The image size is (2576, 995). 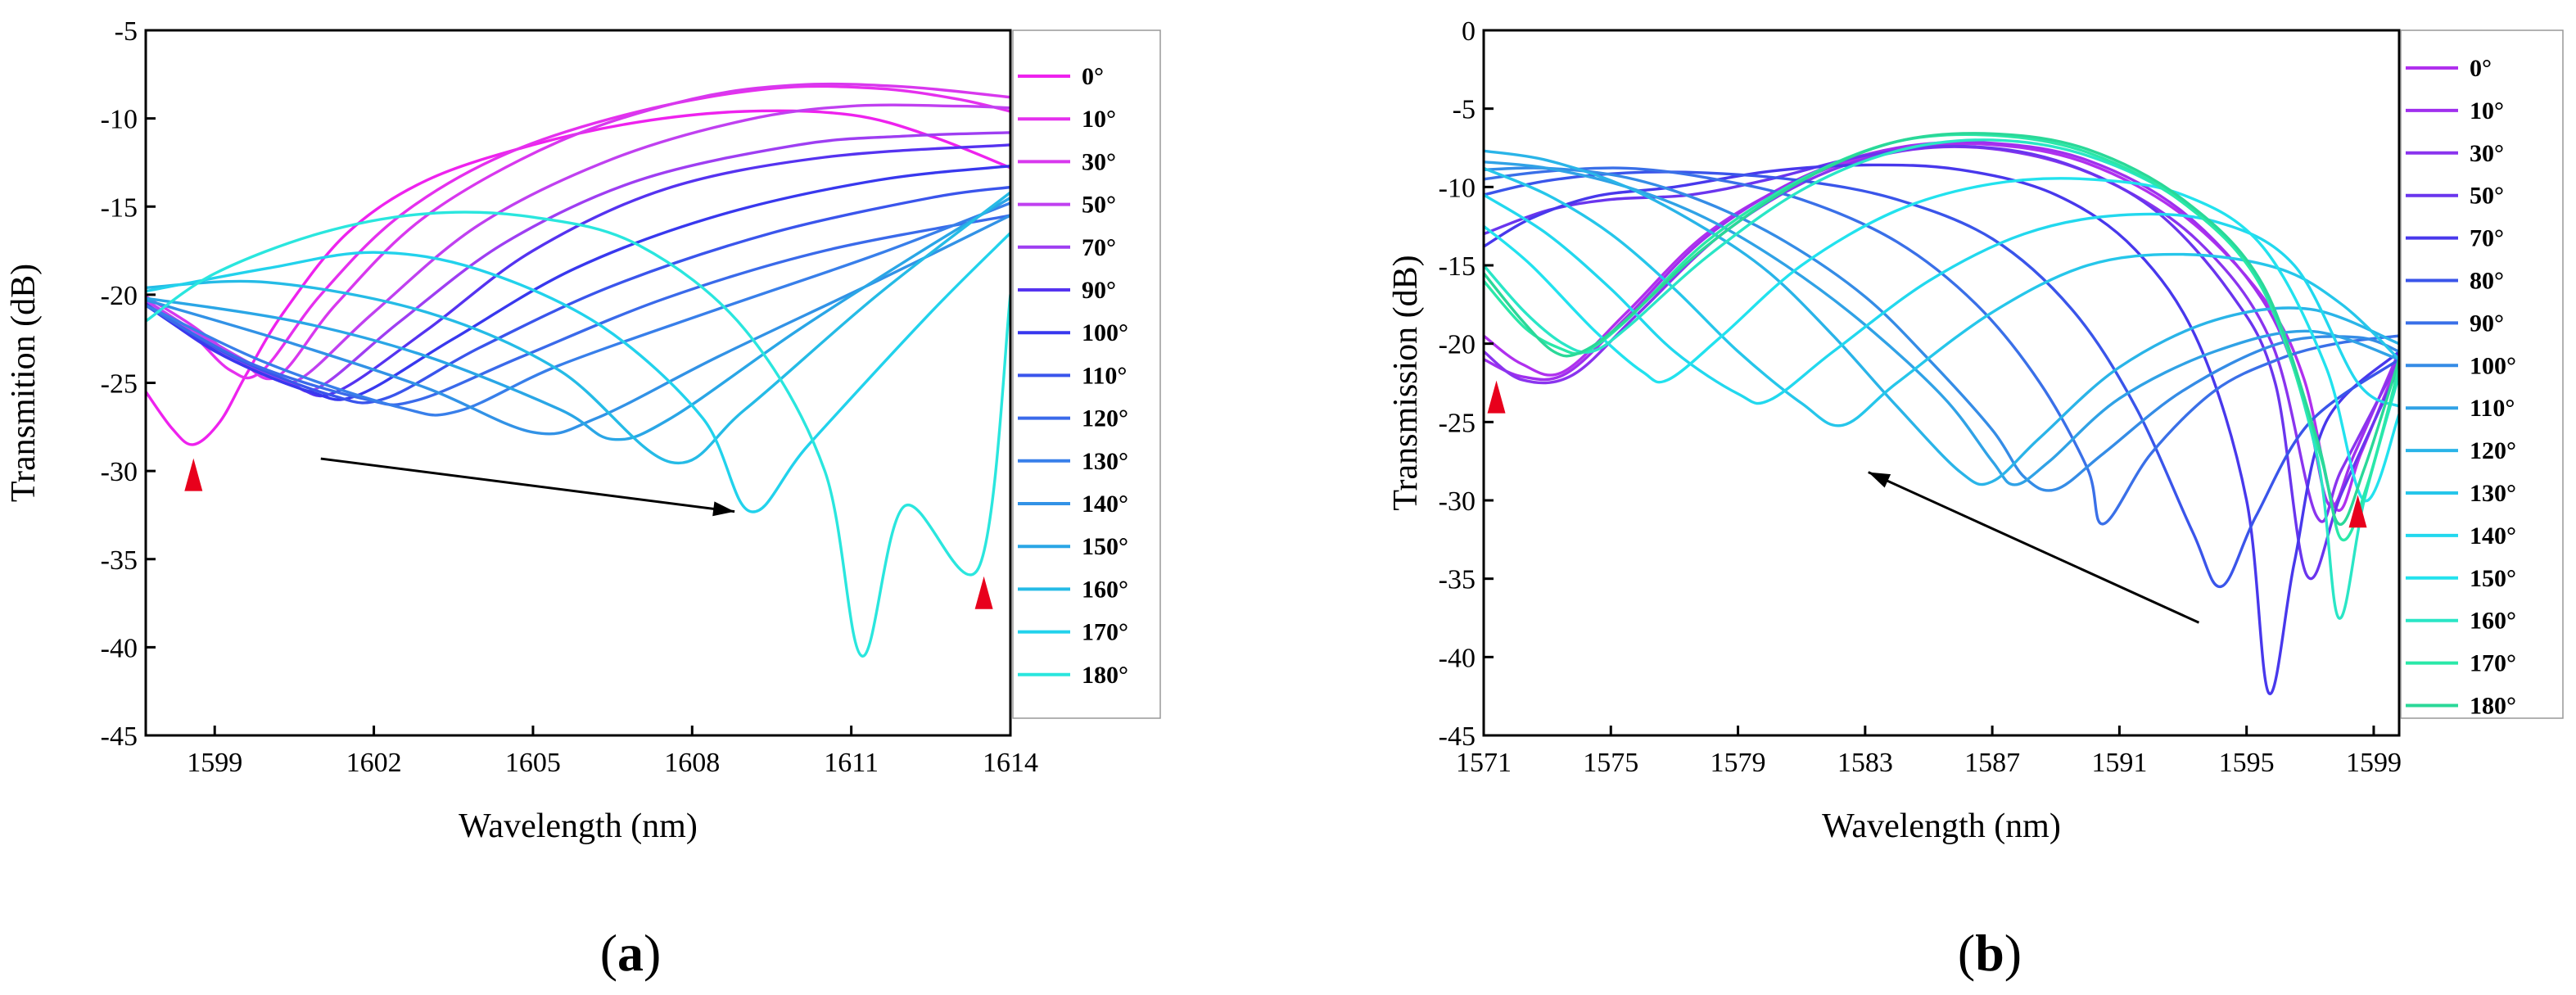 I want to click on x-tick-label: 1579, so click(x=1738, y=763).